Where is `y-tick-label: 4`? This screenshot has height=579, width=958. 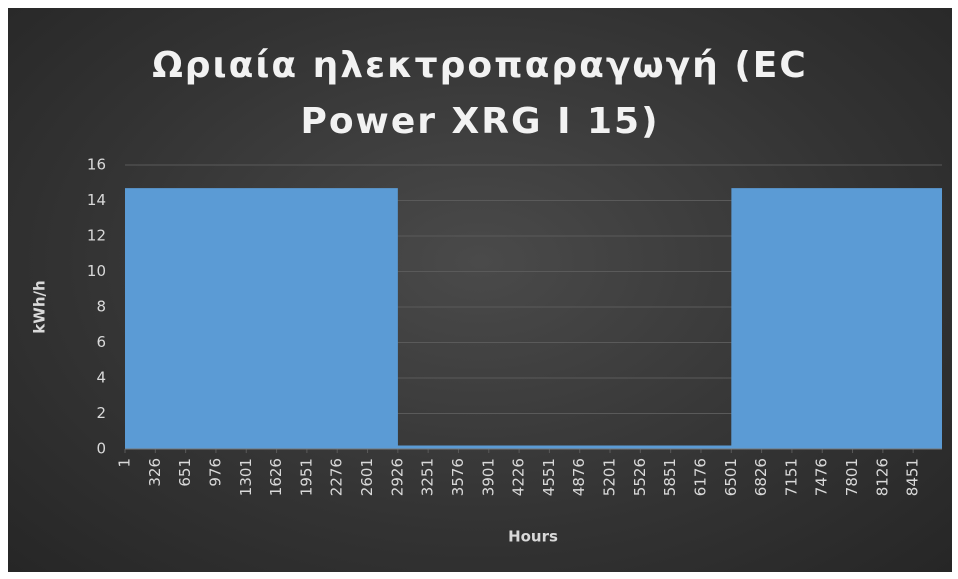 y-tick-label: 4 is located at coordinates (101, 378).